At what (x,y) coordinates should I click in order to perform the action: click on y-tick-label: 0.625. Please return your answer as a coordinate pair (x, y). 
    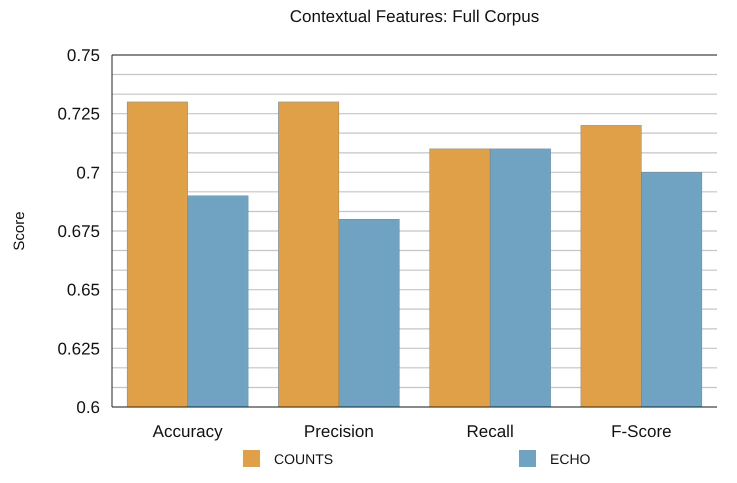
    Looking at the image, I should click on (78, 348).